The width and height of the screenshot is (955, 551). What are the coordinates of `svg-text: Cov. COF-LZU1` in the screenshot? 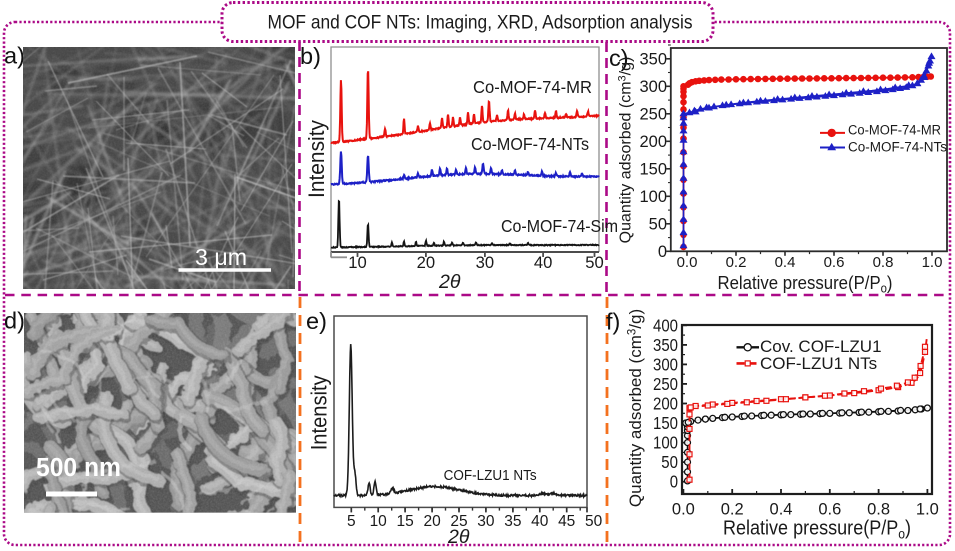 It's located at (821, 346).